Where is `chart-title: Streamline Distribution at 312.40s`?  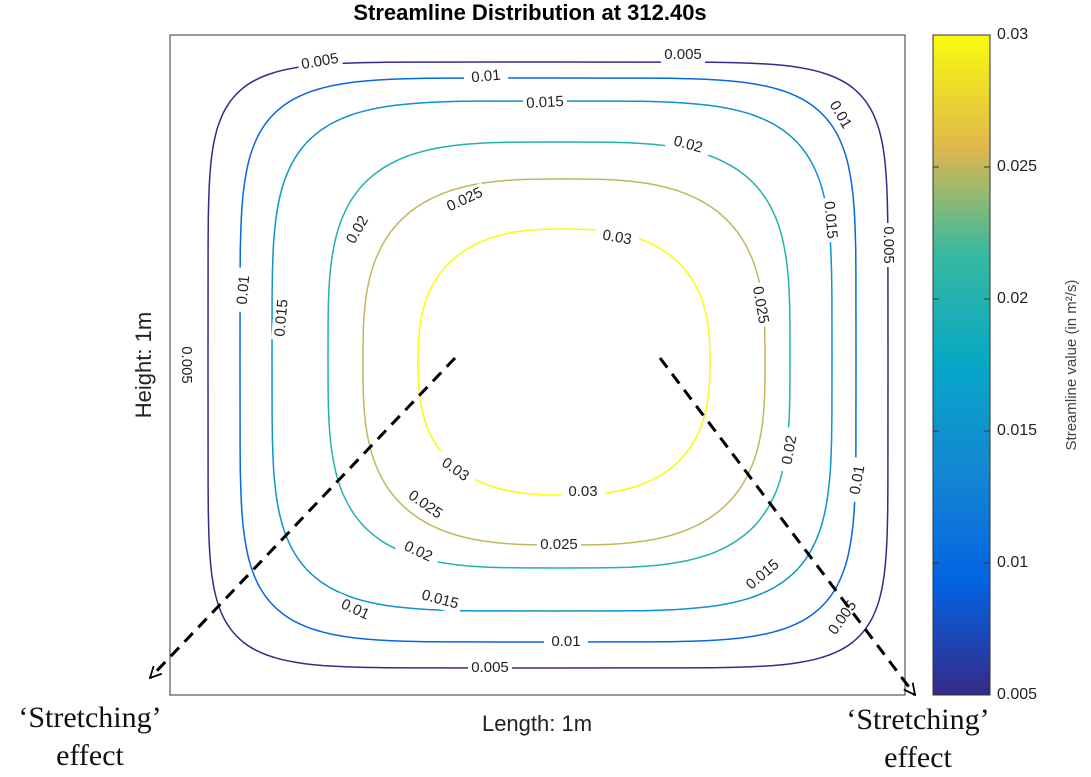 chart-title: Streamline Distribution at 312.40s is located at coordinates (529, 12).